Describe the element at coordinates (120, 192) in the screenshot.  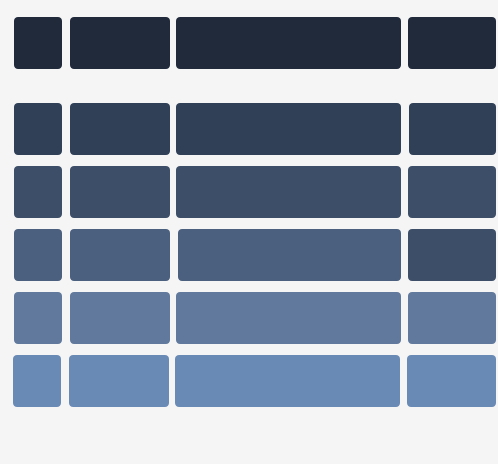
I see `block-r3-c2` at that location.